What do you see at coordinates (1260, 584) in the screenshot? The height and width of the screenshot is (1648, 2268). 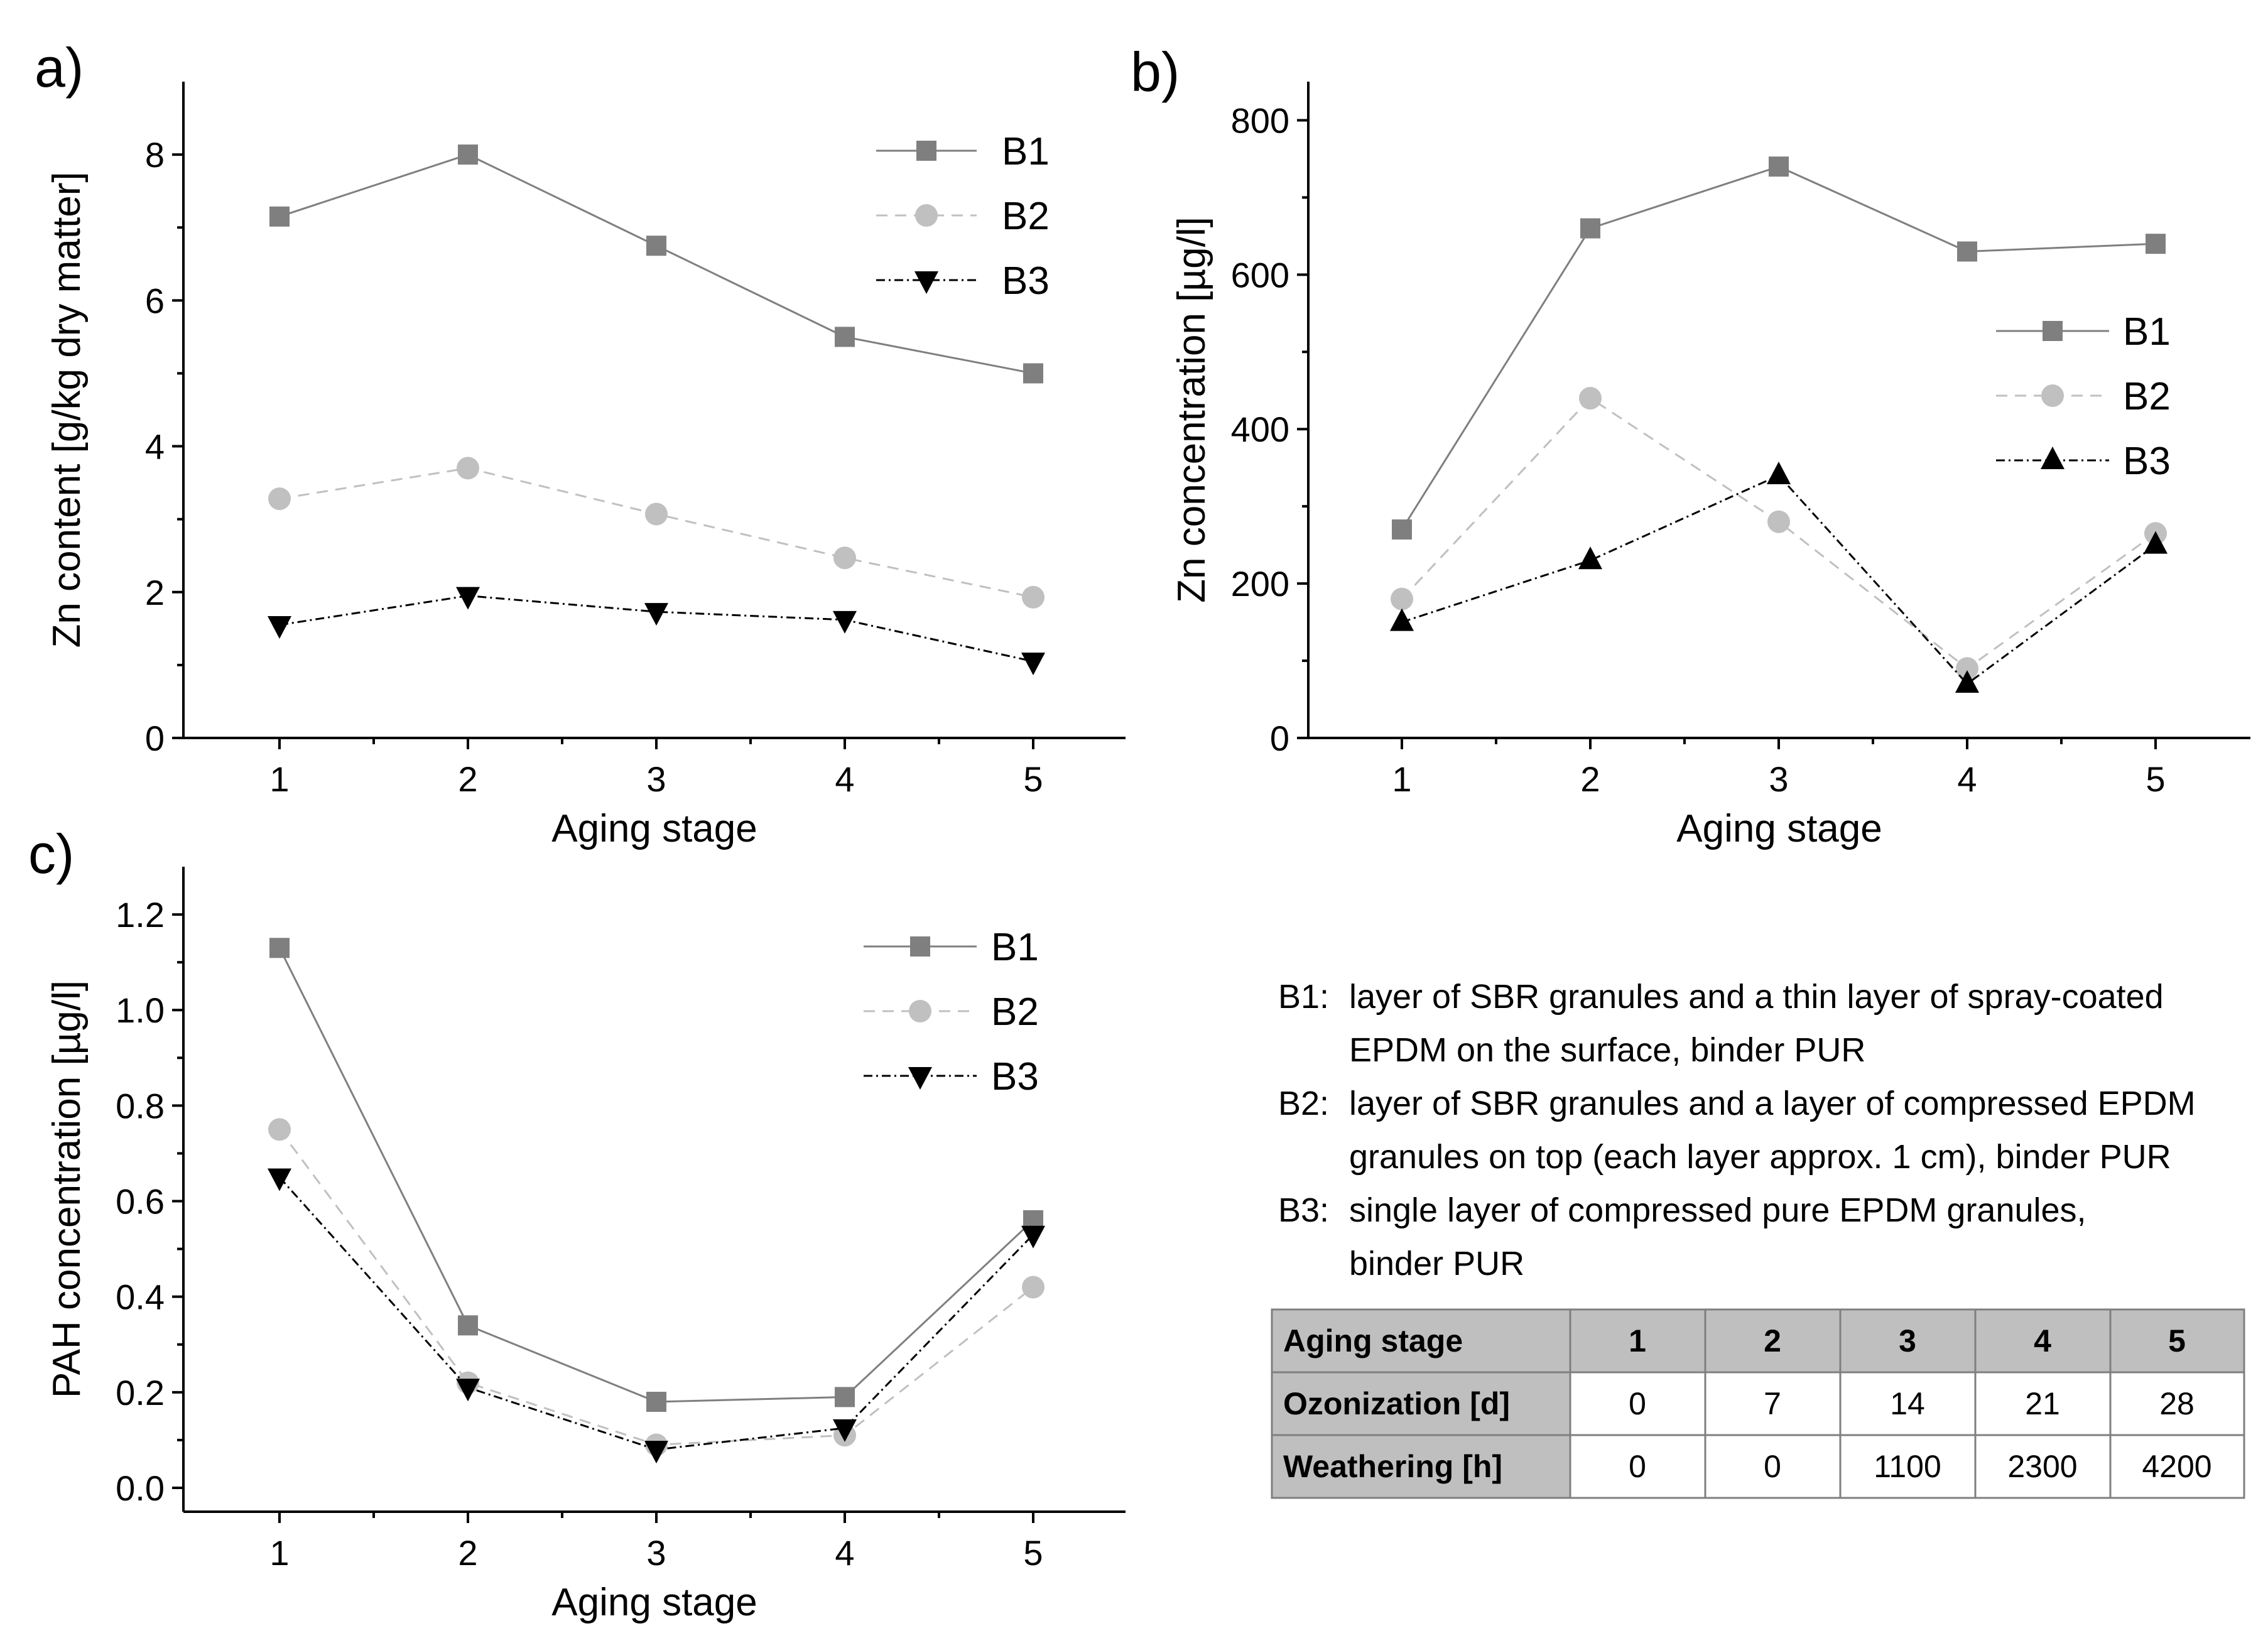 I see `y-tick-label: 200` at bounding box center [1260, 584].